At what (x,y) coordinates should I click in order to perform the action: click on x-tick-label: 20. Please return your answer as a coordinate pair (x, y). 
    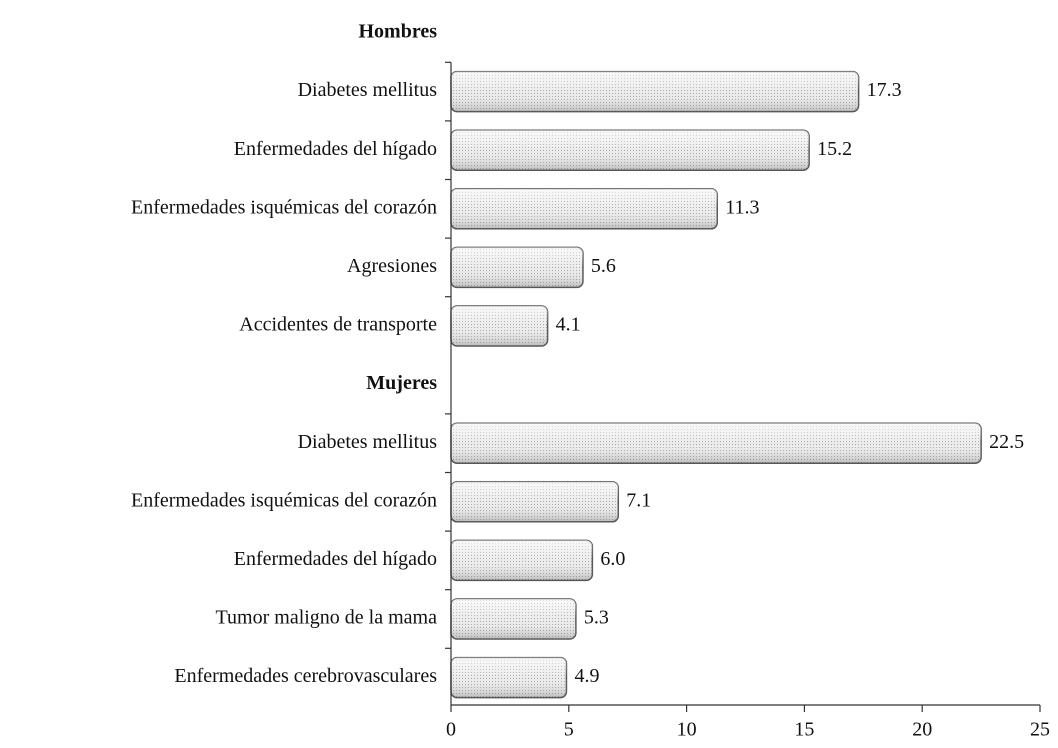
    Looking at the image, I should click on (922, 730).